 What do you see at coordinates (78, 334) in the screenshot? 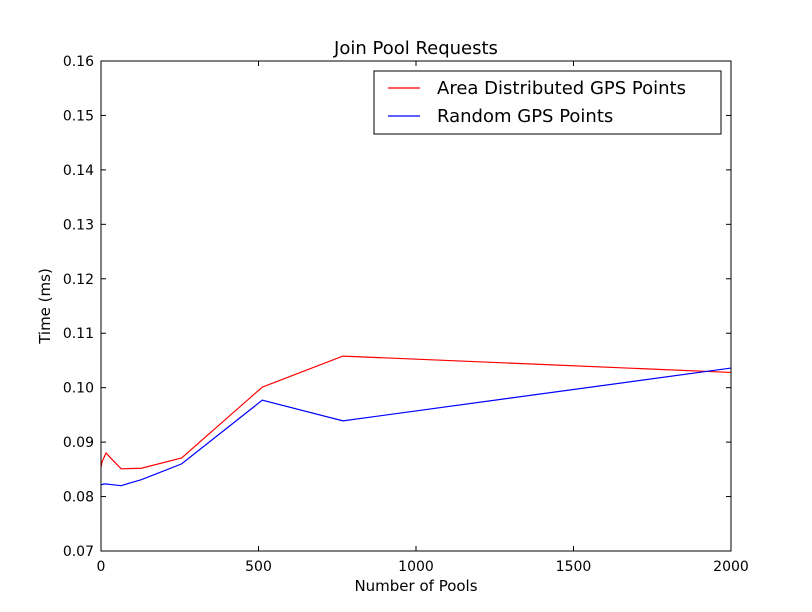
I see `y-tick-label: 0.11` at bounding box center [78, 334].